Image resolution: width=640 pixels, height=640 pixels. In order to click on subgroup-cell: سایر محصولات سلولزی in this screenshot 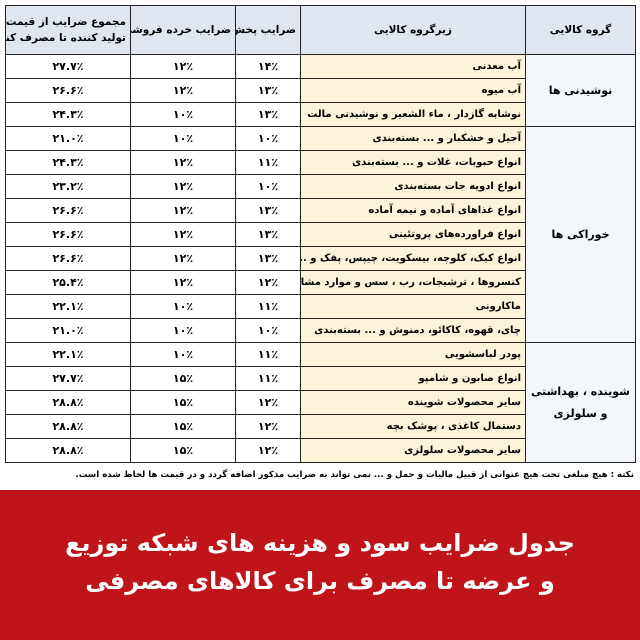, I will do `click(413, 450)`.